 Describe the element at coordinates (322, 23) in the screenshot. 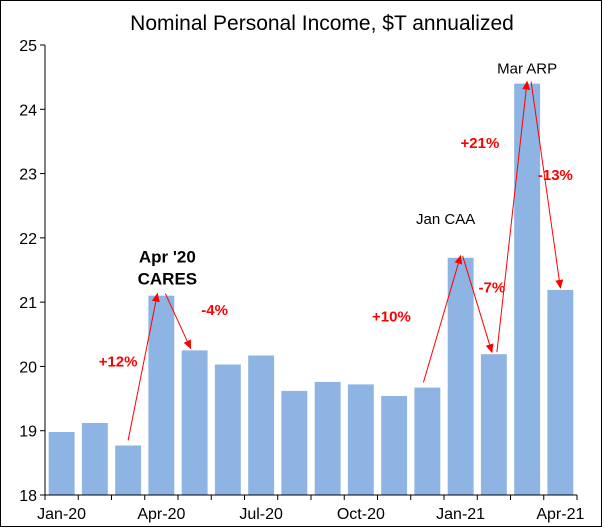

I see `chart-title: Nominal Personal Income, $T annualized` at that location.